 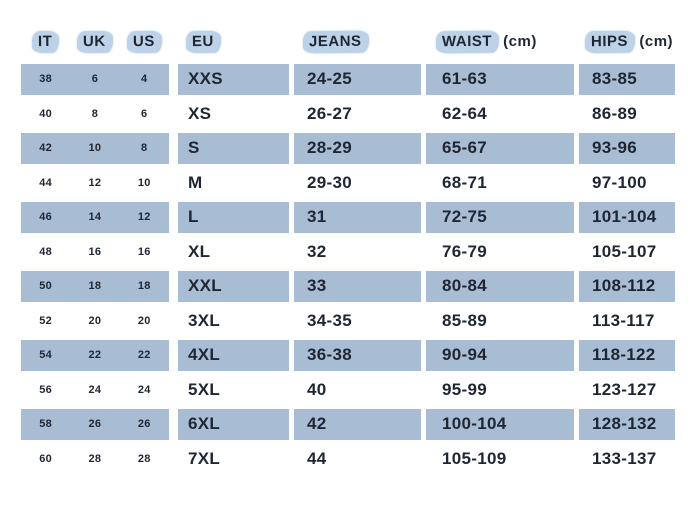 What do you see at coordinates (233, 217) in the screenshot?
I see `cell-eu: L` at bounding box center [233, 217].